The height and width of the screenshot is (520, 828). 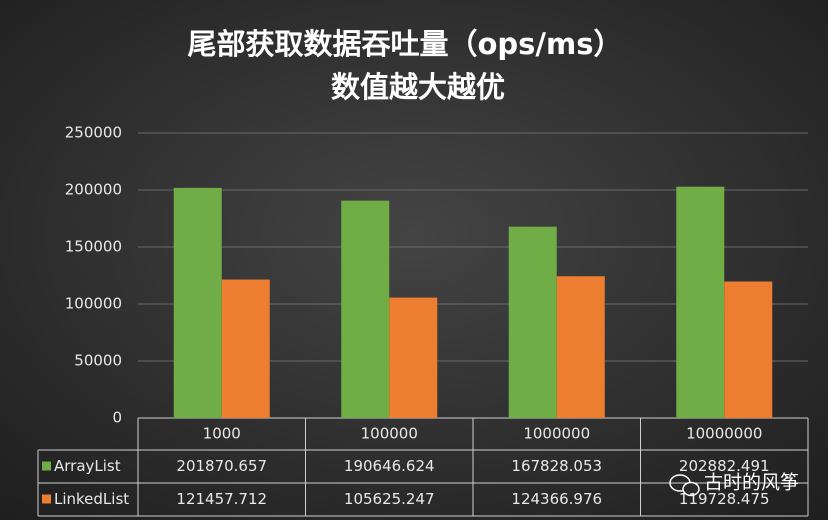 What do you see at coordinates (87, 466) in the screenshot?
I see `legend-label: ArrayList` at bounding box center [87, 466].